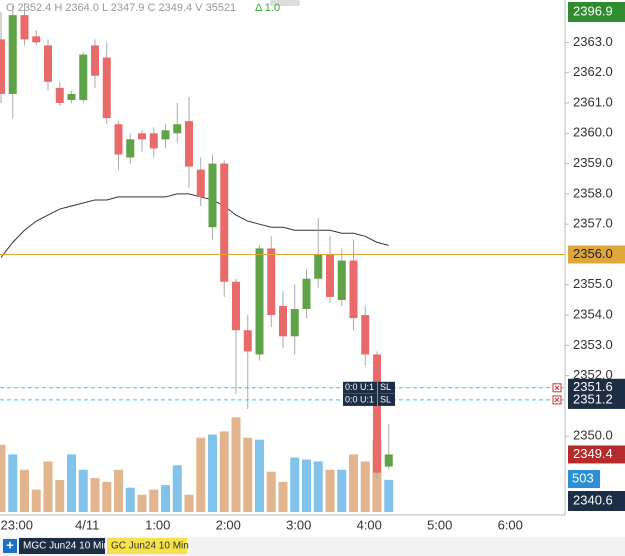  What do you see at coordinates (593, 132) in the screenshot?
I see `y-tick-label: 2360.0` at bounding box center [593, 132].